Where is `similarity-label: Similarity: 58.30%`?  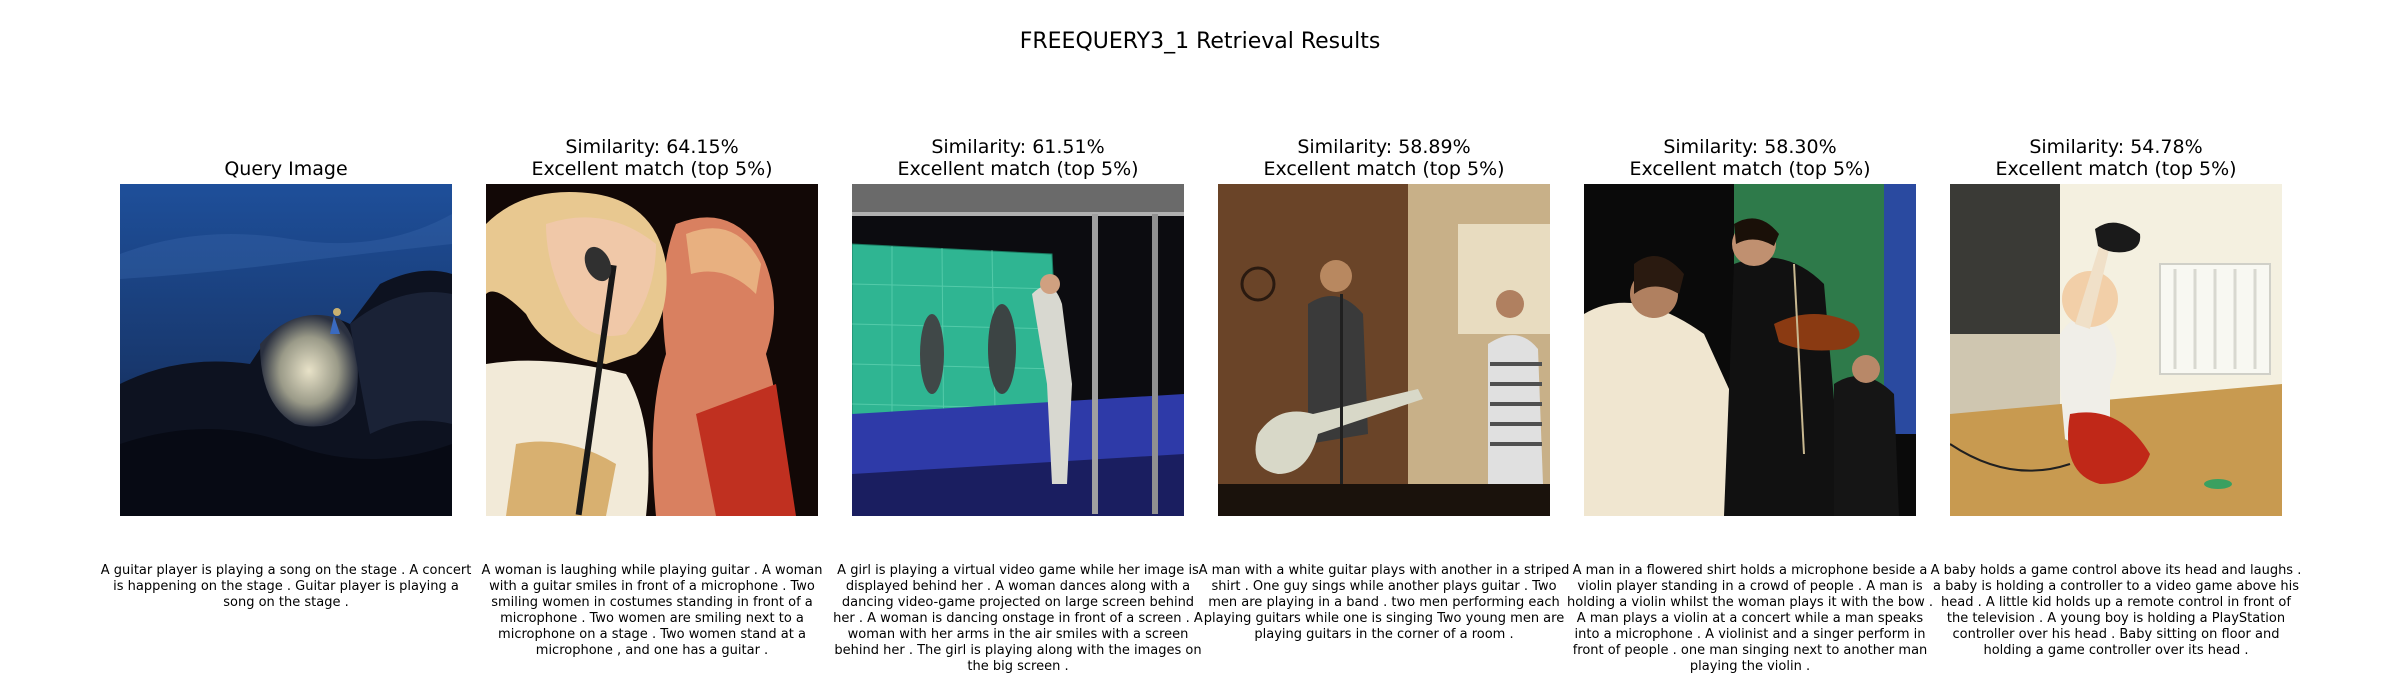 similarity-label: Similarity: 58.30% is located at coordinates (1750, 147).